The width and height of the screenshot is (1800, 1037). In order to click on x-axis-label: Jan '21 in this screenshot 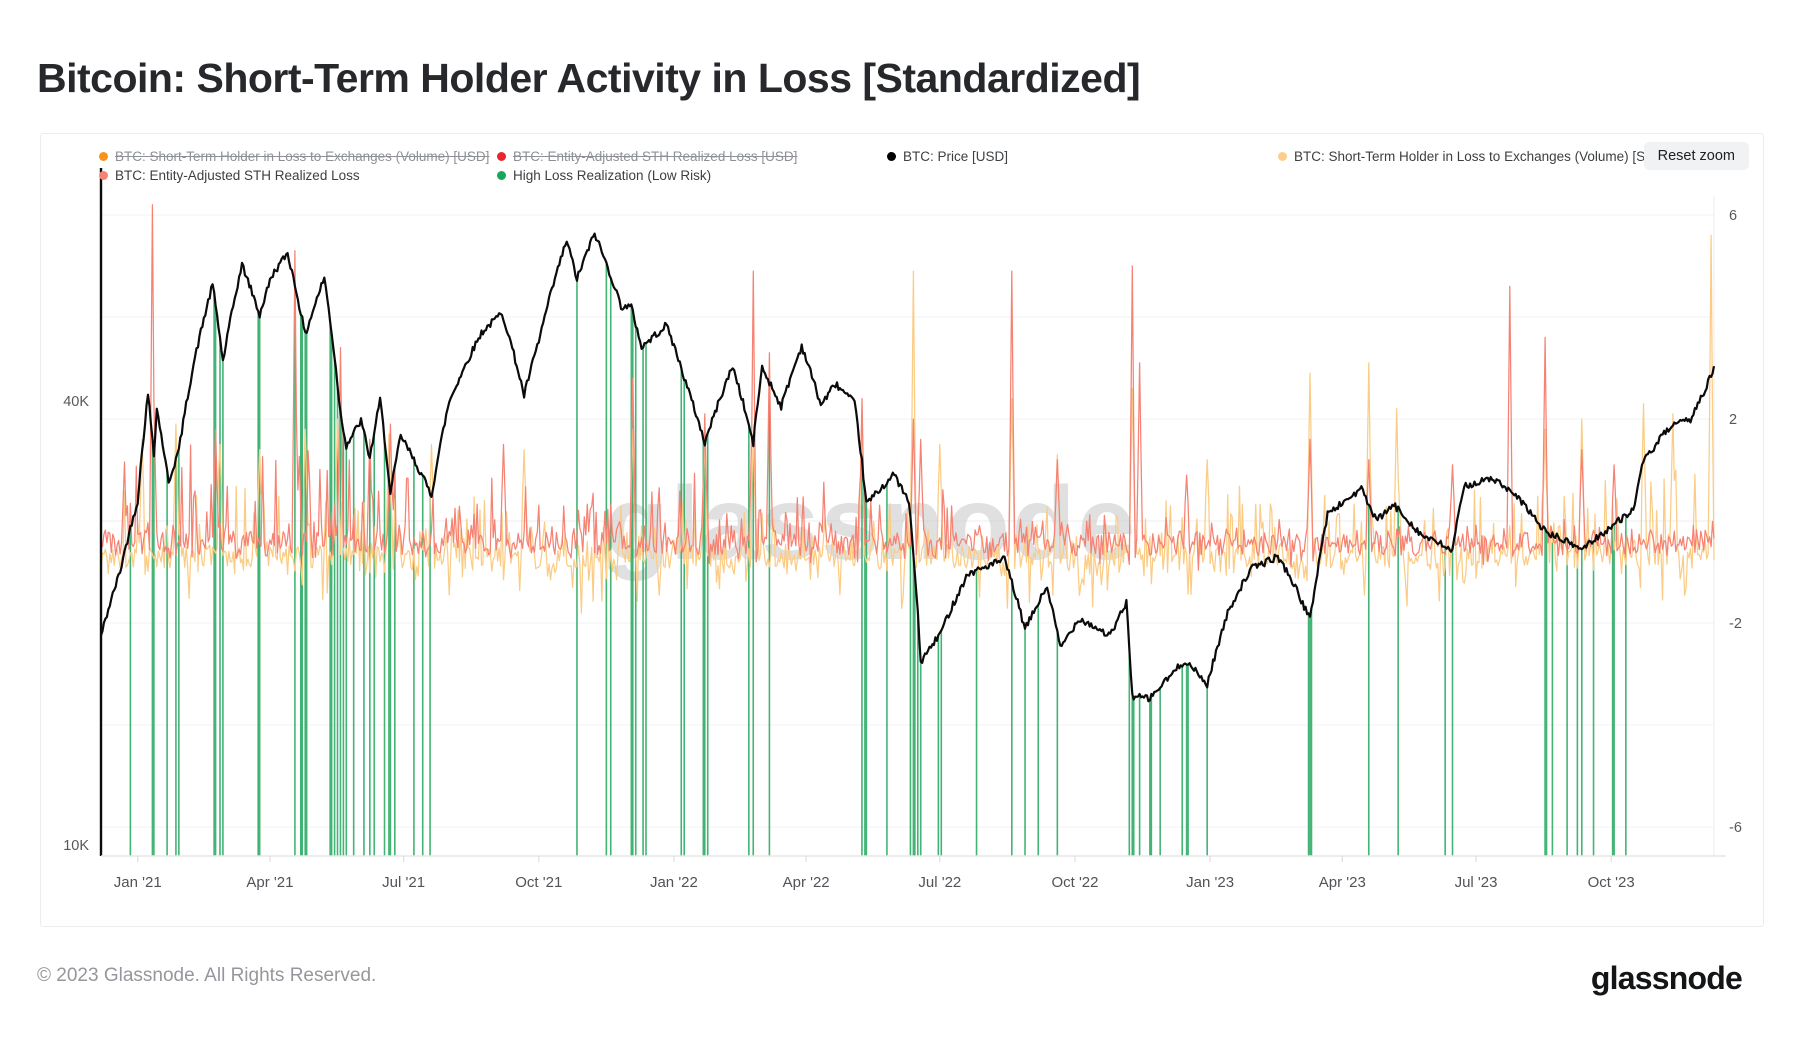, I will do `click(138, 882)`.